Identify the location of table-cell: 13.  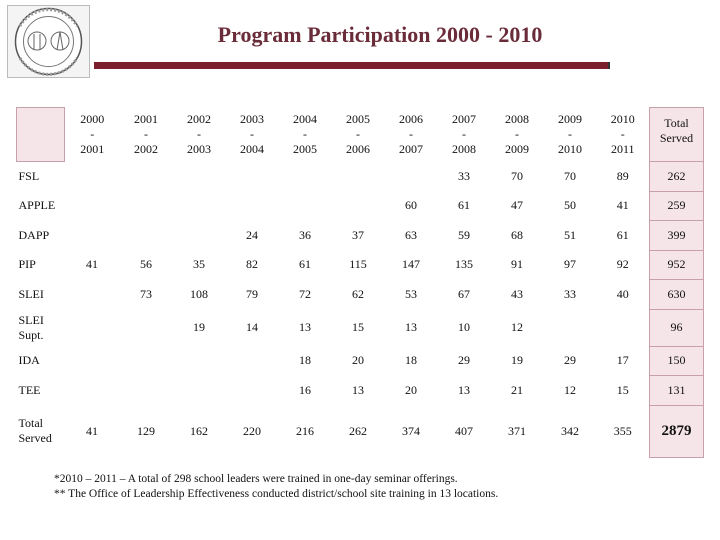
(358, 391).